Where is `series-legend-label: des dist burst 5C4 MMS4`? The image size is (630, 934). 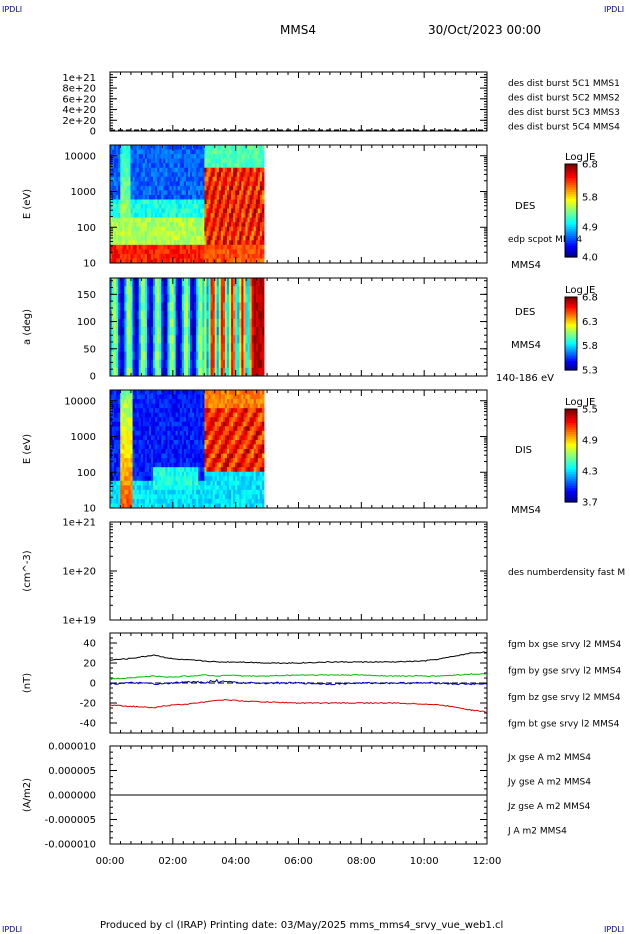
series-legend-label: des dist burst 5C4 MMS4 is located at coordinates (564, 128).